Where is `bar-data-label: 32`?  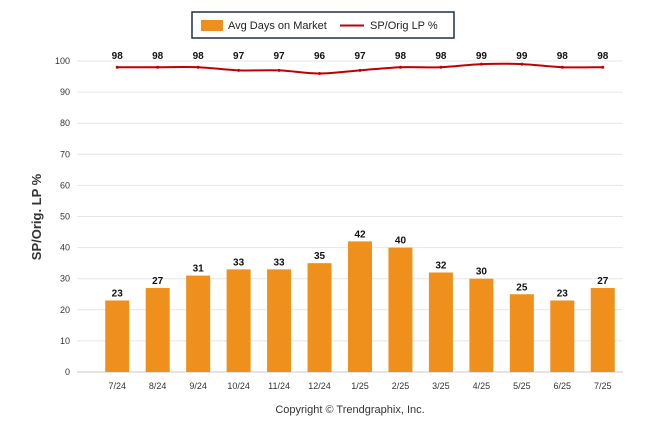
bar-data-label: 32 is located at coordinates (441, 265).